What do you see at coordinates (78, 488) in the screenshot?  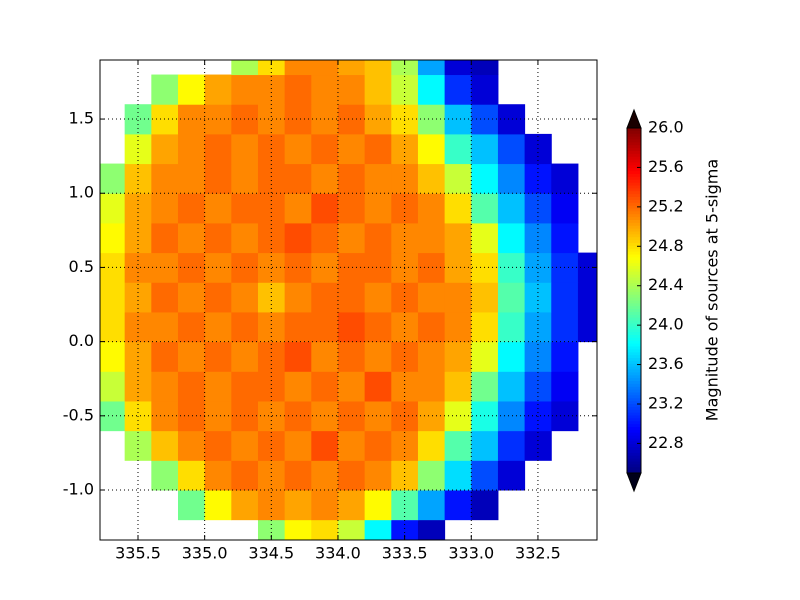 I see `y-tick-label: -1.0` at bounding box center [78, 488].